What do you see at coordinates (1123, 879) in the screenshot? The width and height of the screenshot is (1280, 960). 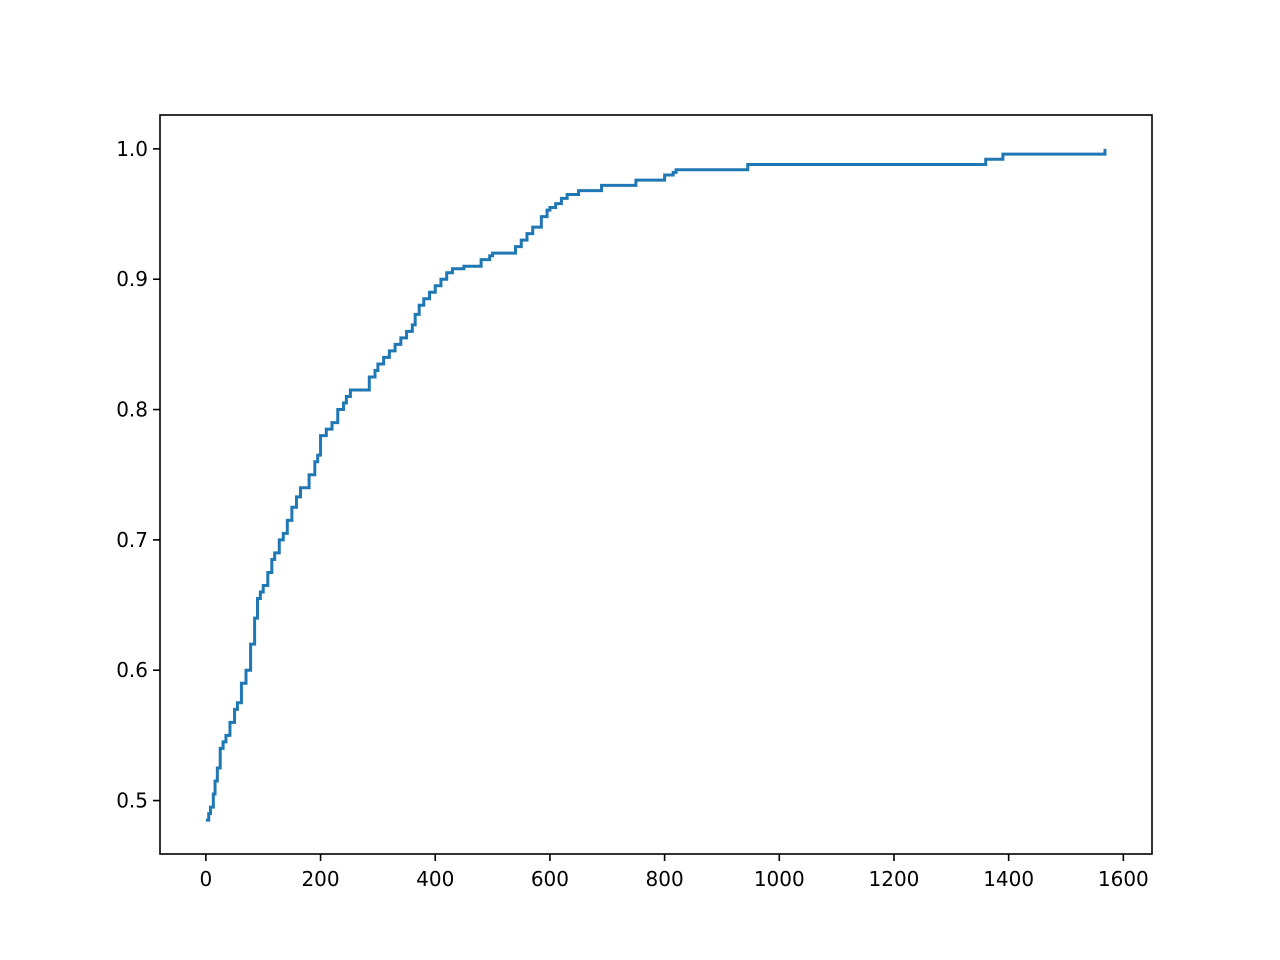 I see `x-tick-label: 1600` at bounding box center [1123, 879].